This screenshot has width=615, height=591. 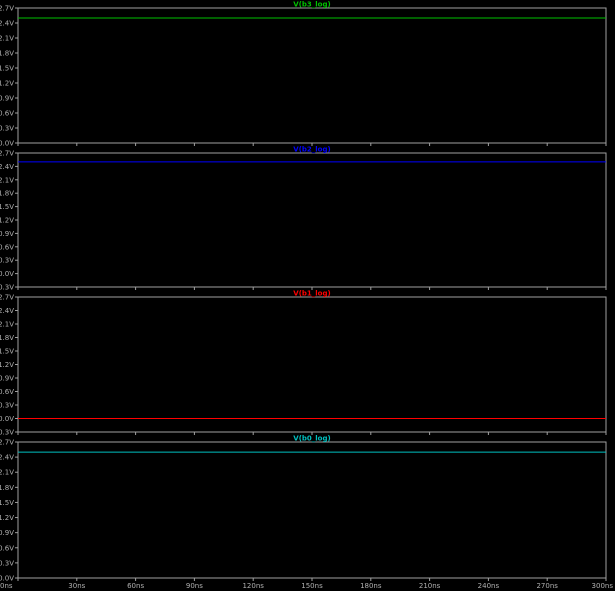 I want to click on trace-title: V(b1_log), so click(x=311, y=294).